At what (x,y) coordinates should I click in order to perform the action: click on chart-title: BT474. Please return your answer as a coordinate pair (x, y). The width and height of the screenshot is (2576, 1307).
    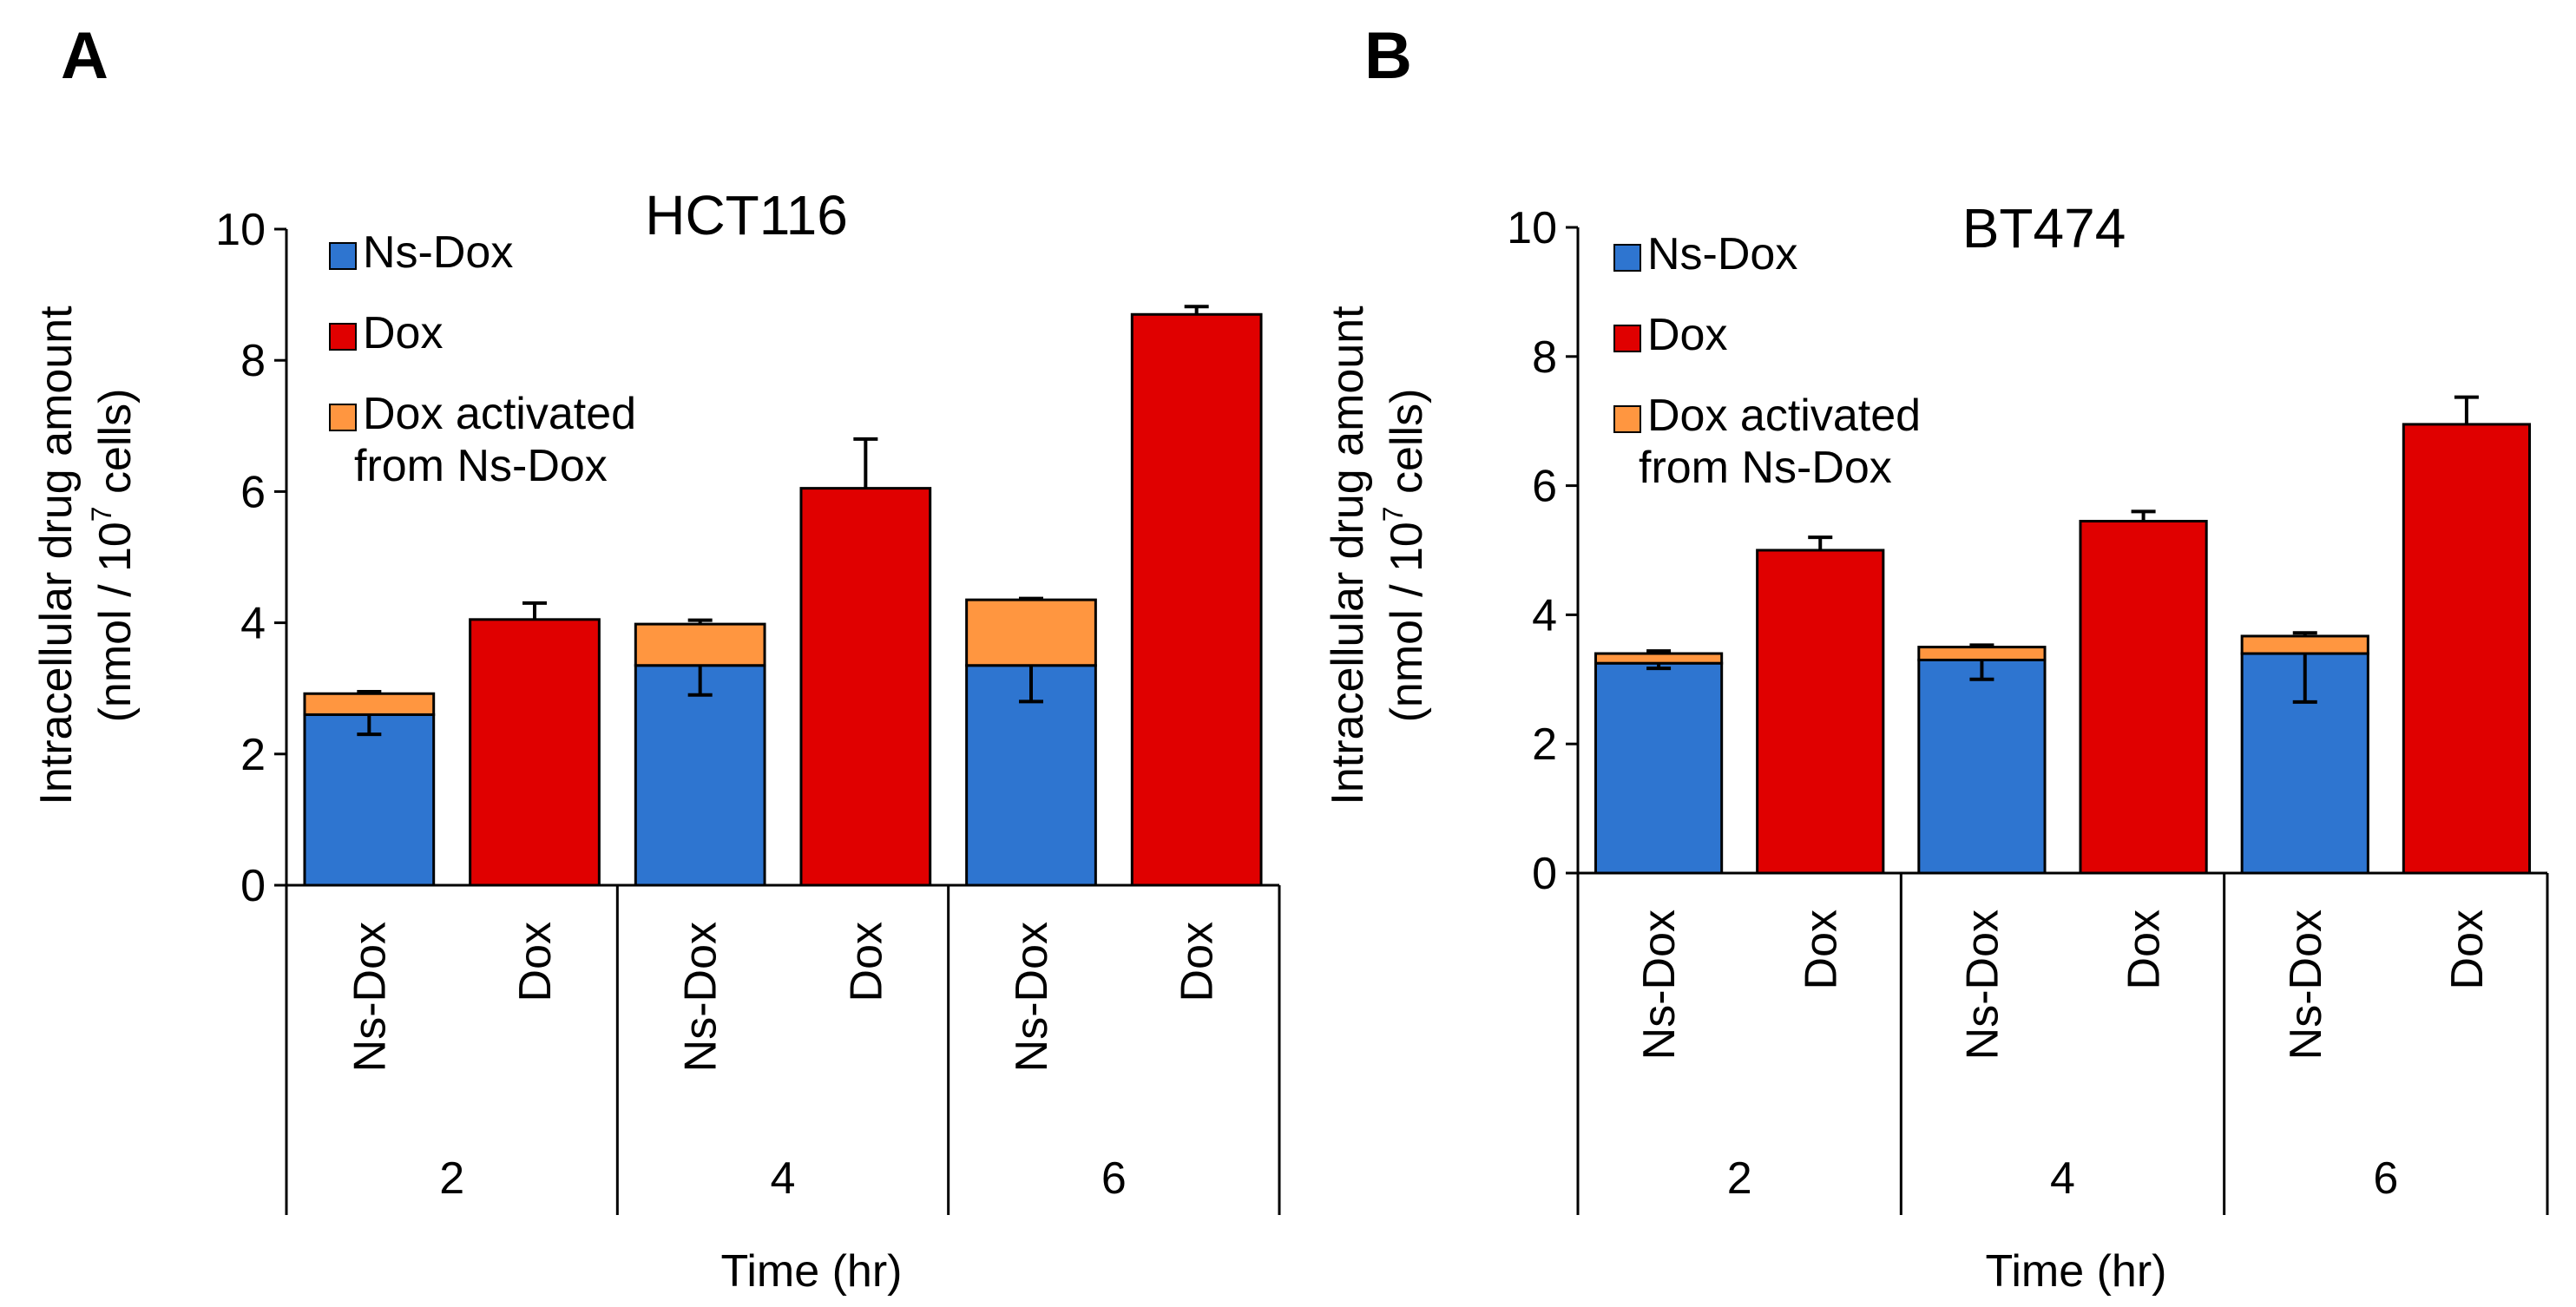
    Looking at the image, I should click on (2044, 228).